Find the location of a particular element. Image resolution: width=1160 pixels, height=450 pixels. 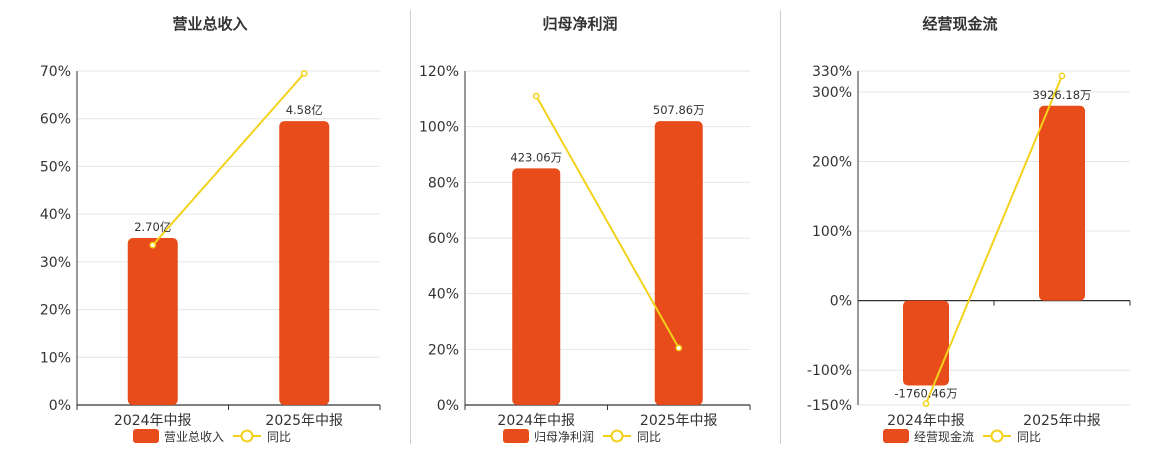

chart-title: 经营现金流 is located at coordinates (959, 24).